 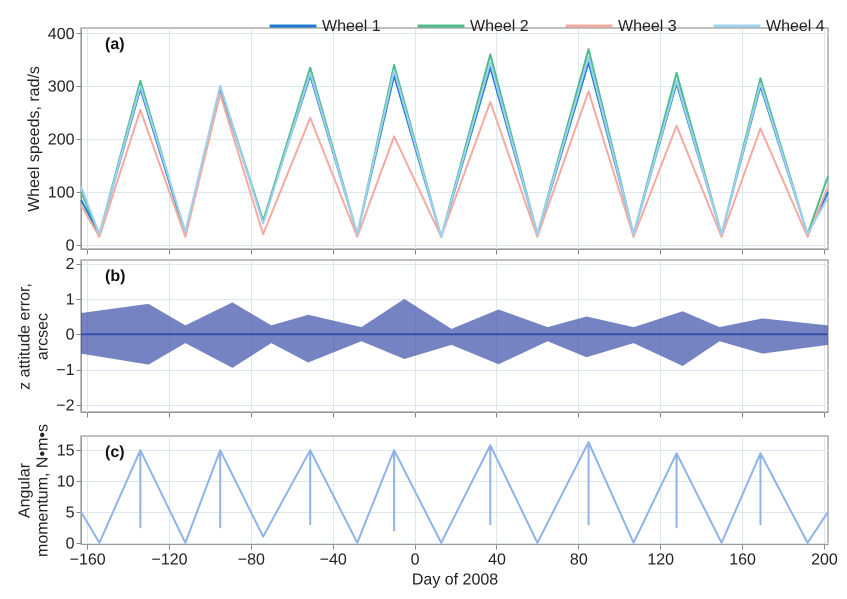 I want to click on x-tick-label: 40, so click(x=497, y=560).